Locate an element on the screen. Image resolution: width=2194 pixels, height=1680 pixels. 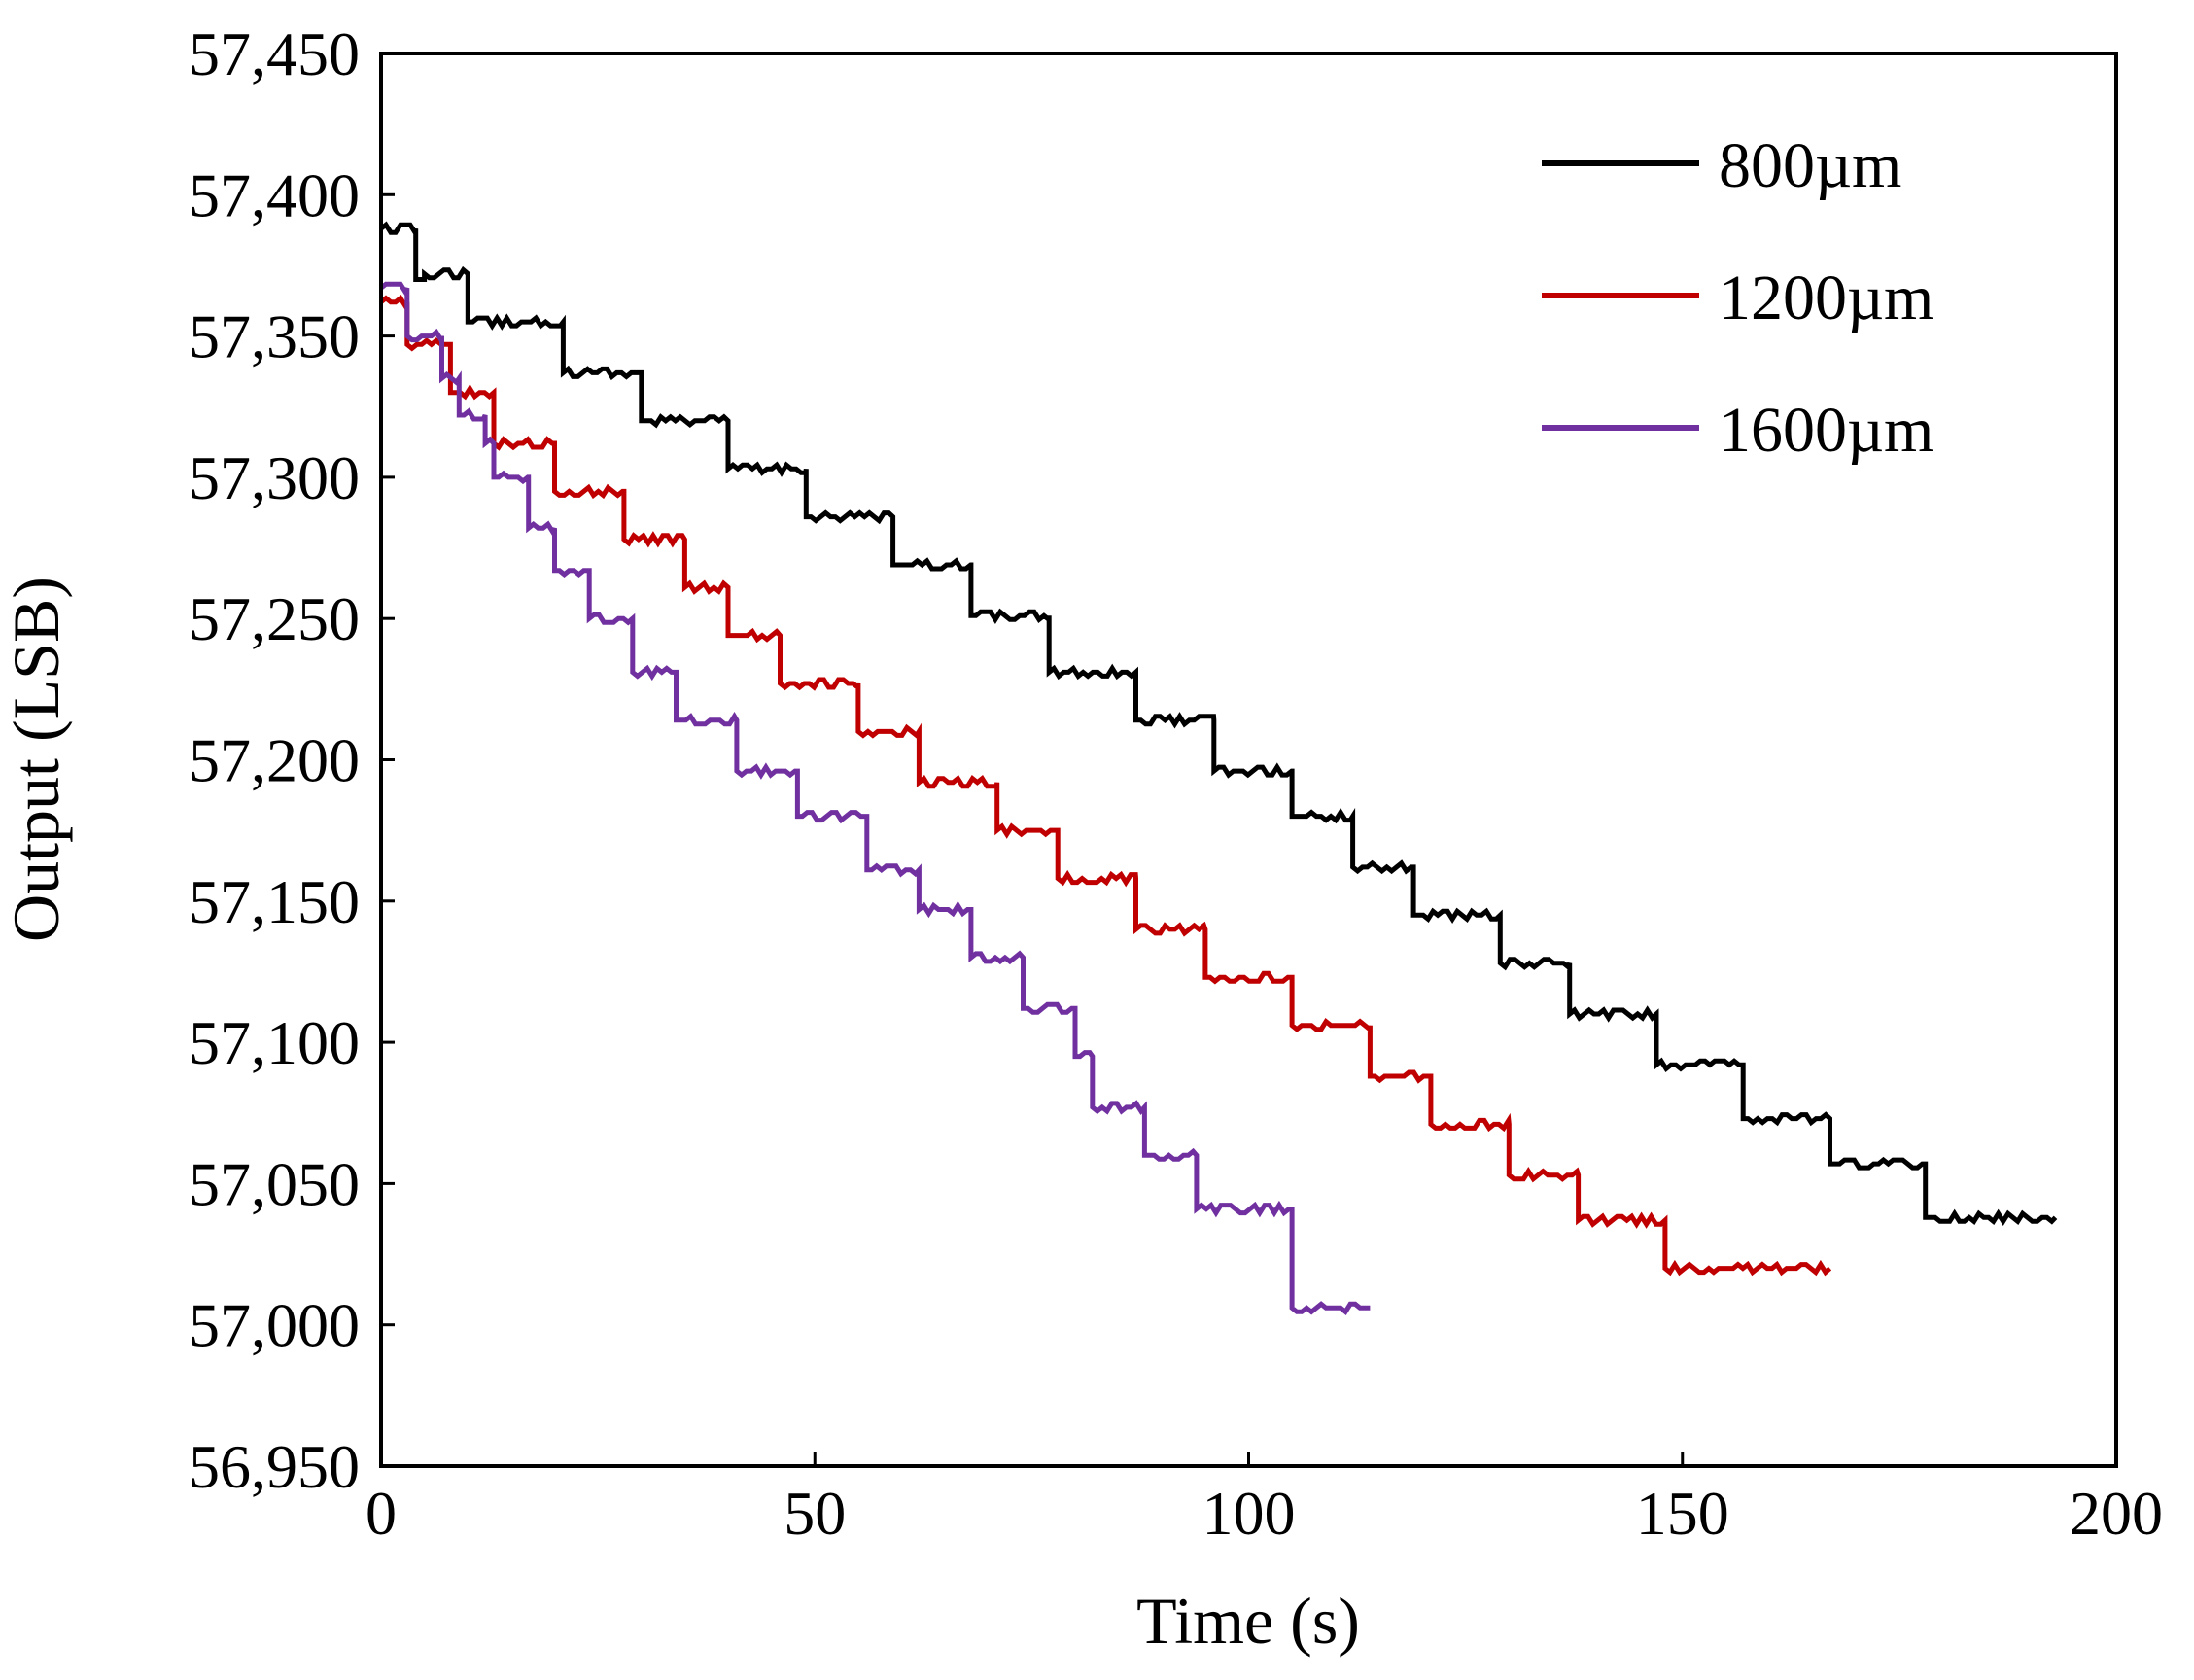
legend-label-2: 1600µm is located at coordinates (1826, 430).